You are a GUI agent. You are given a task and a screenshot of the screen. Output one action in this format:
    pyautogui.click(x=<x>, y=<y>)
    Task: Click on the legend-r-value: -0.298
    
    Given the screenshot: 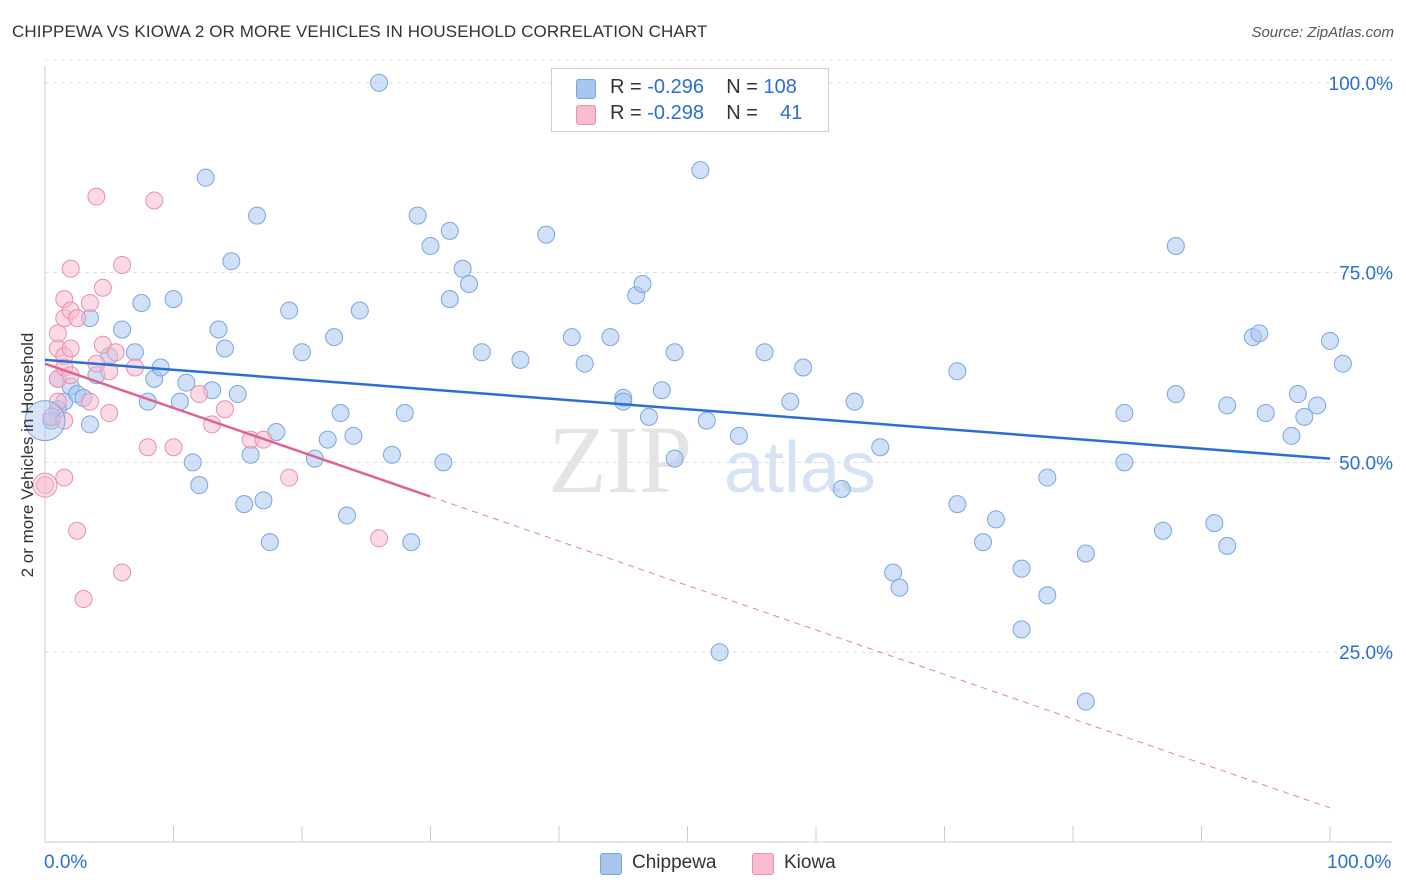 What is the action you would take?
    pyautogui.click(x=675, y=113)
    